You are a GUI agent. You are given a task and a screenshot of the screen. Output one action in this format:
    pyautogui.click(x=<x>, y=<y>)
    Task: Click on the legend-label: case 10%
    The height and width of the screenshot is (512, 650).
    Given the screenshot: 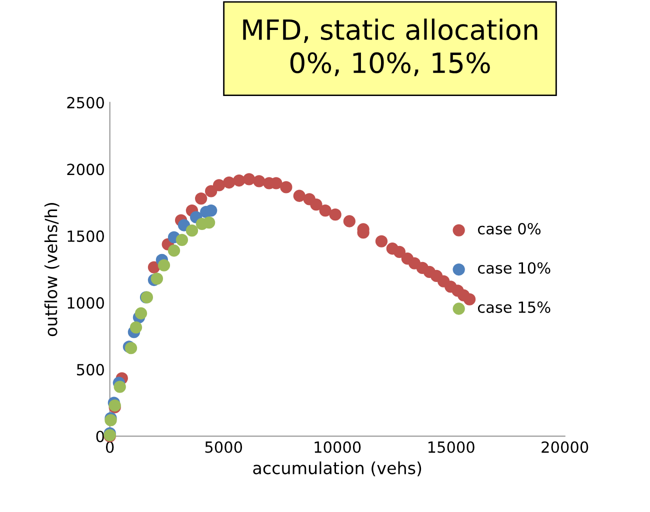 What is the action you would take?
    pyautogui.click(x=514, y=268)
    